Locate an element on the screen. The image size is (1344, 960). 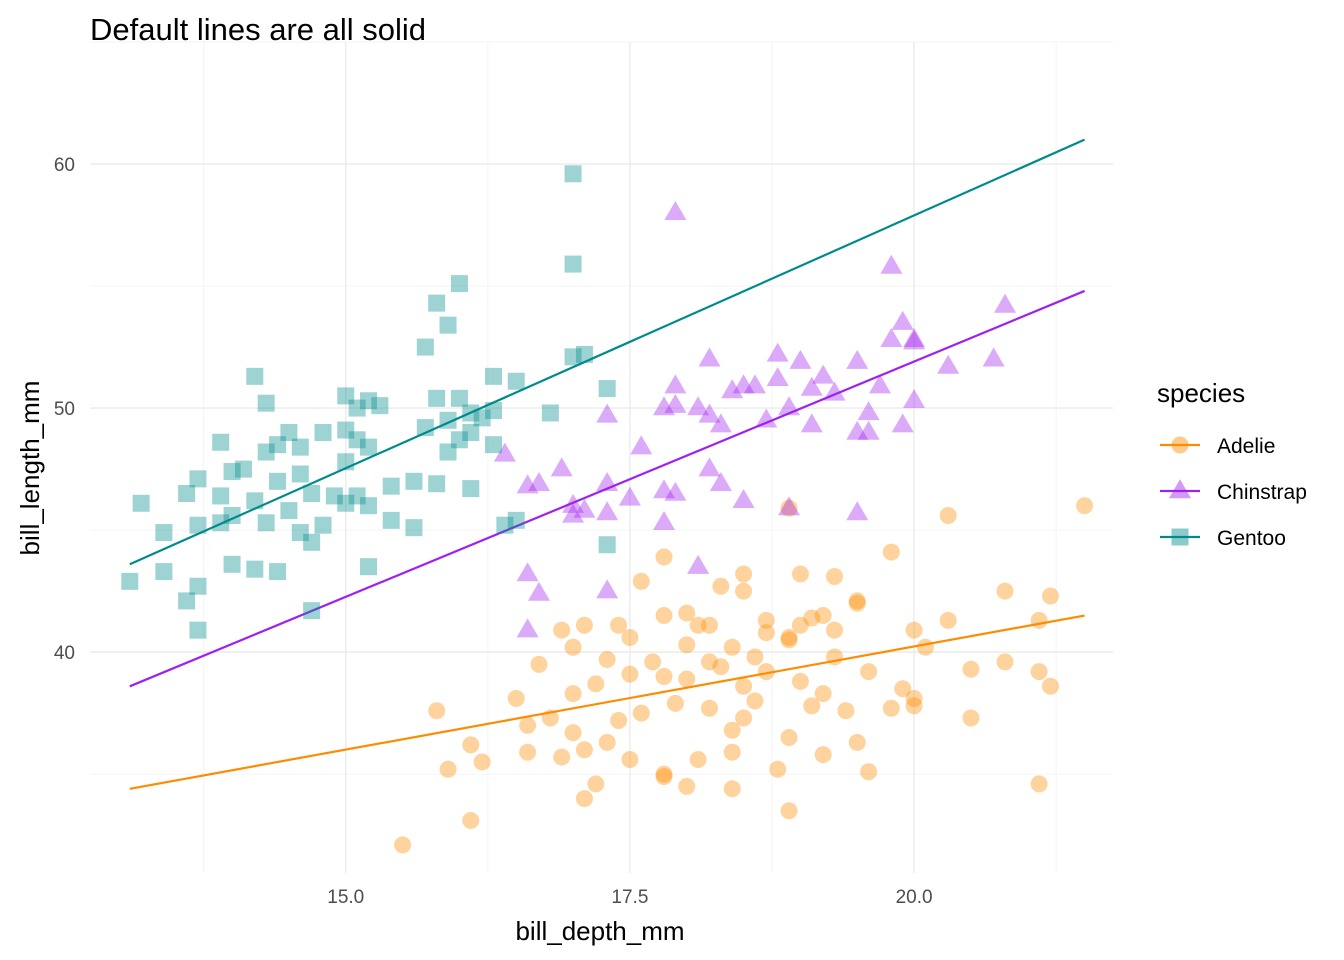
legend-items: Adelie Chinstrap Gentoo is located at coordinates (1233, 492).